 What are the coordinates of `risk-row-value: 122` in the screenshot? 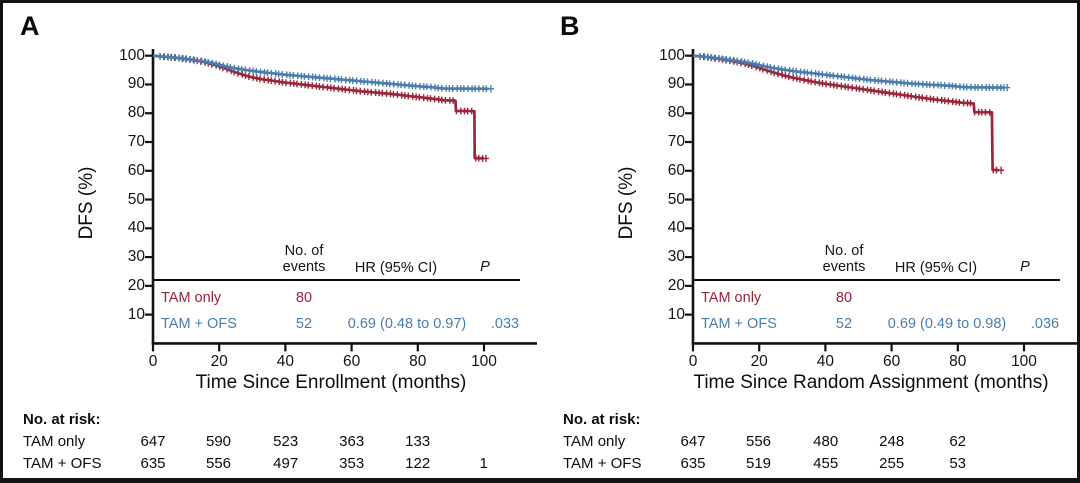 It's located at (418, 463).